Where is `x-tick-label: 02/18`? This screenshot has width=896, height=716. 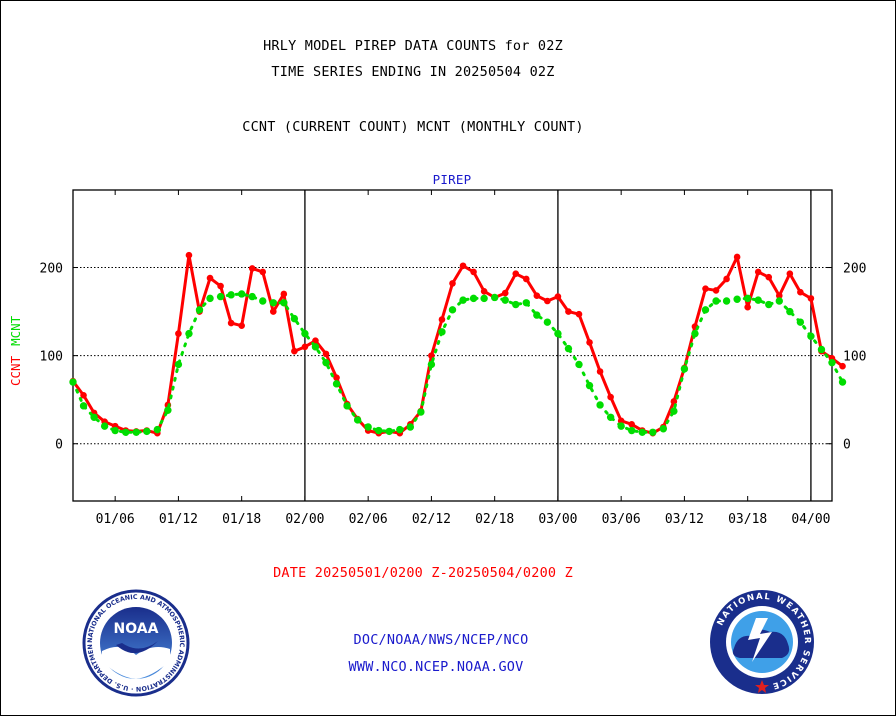 x-tick-label: 02/18 is located at coordinates (494, 519).